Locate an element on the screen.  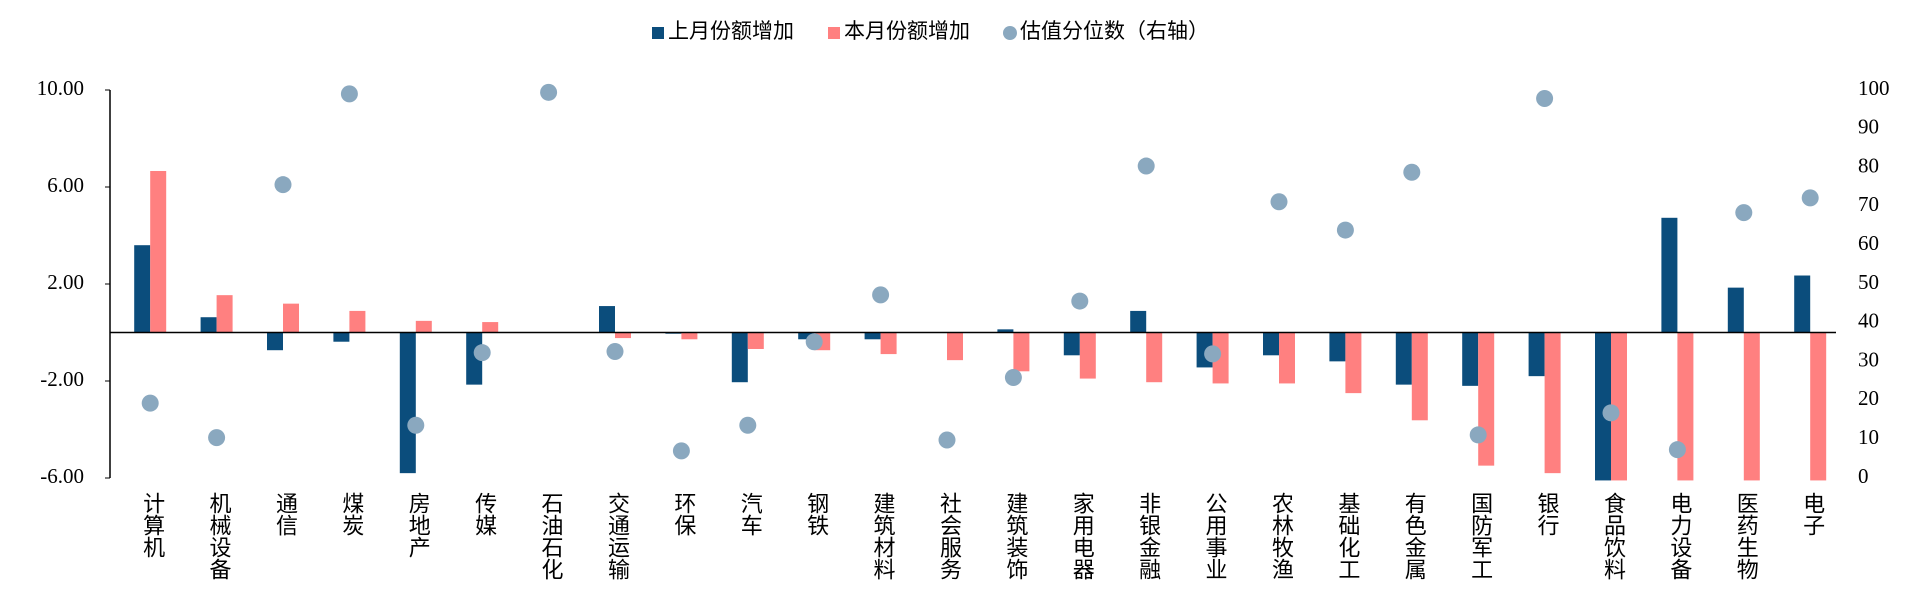
y2-tick-label: 50 is located at coordinates (1868, 282).